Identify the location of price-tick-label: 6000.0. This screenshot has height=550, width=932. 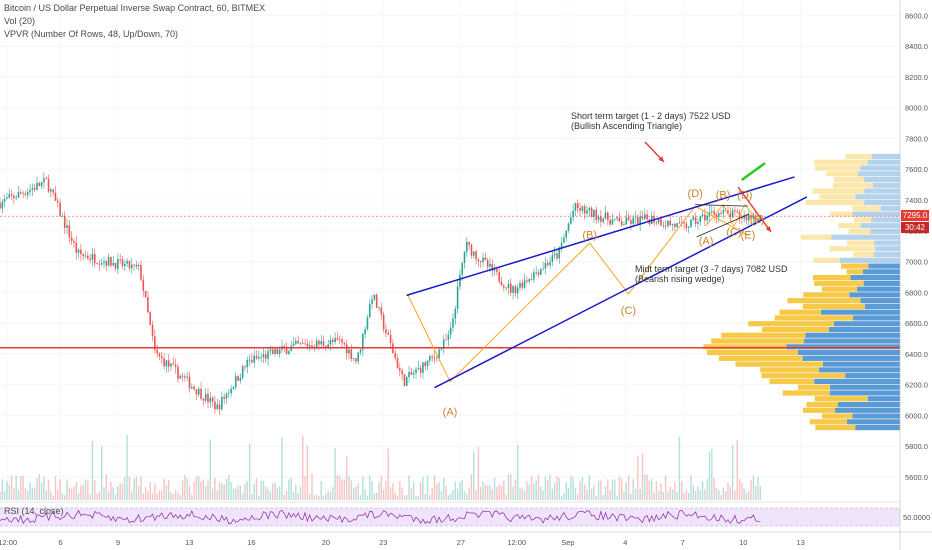
(916, 415).